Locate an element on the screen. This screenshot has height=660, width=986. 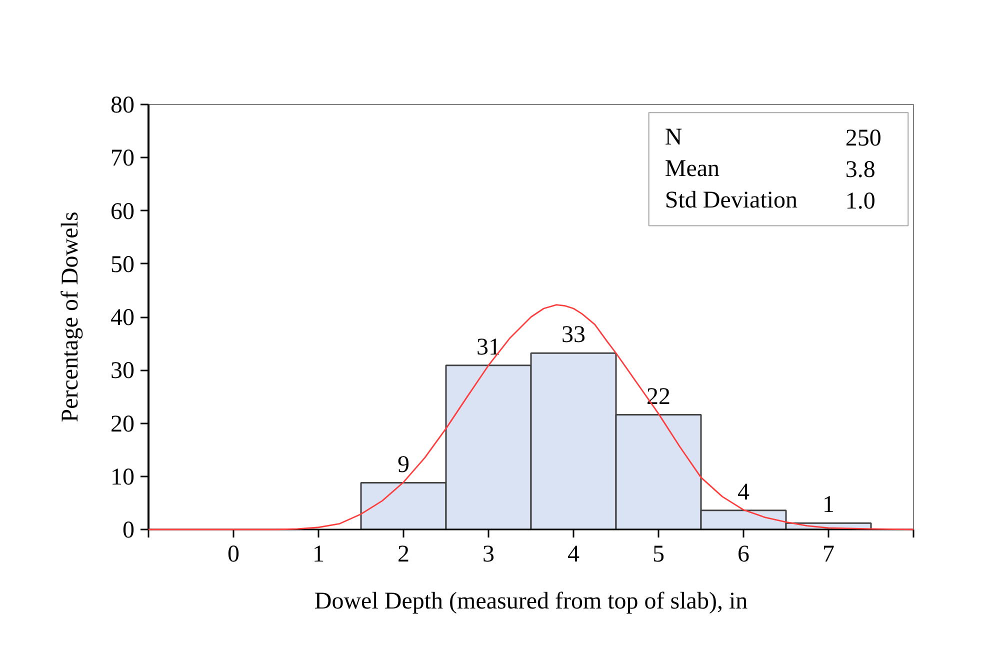
x-tick-label: 6 is located at coordinates (744, 555).